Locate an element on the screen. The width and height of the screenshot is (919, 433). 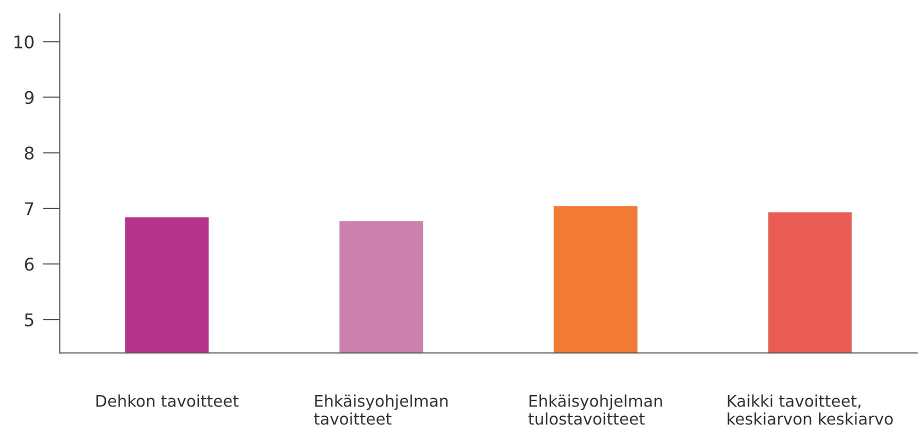
y-tick-label: 6 is located at coordinates (29, 264).